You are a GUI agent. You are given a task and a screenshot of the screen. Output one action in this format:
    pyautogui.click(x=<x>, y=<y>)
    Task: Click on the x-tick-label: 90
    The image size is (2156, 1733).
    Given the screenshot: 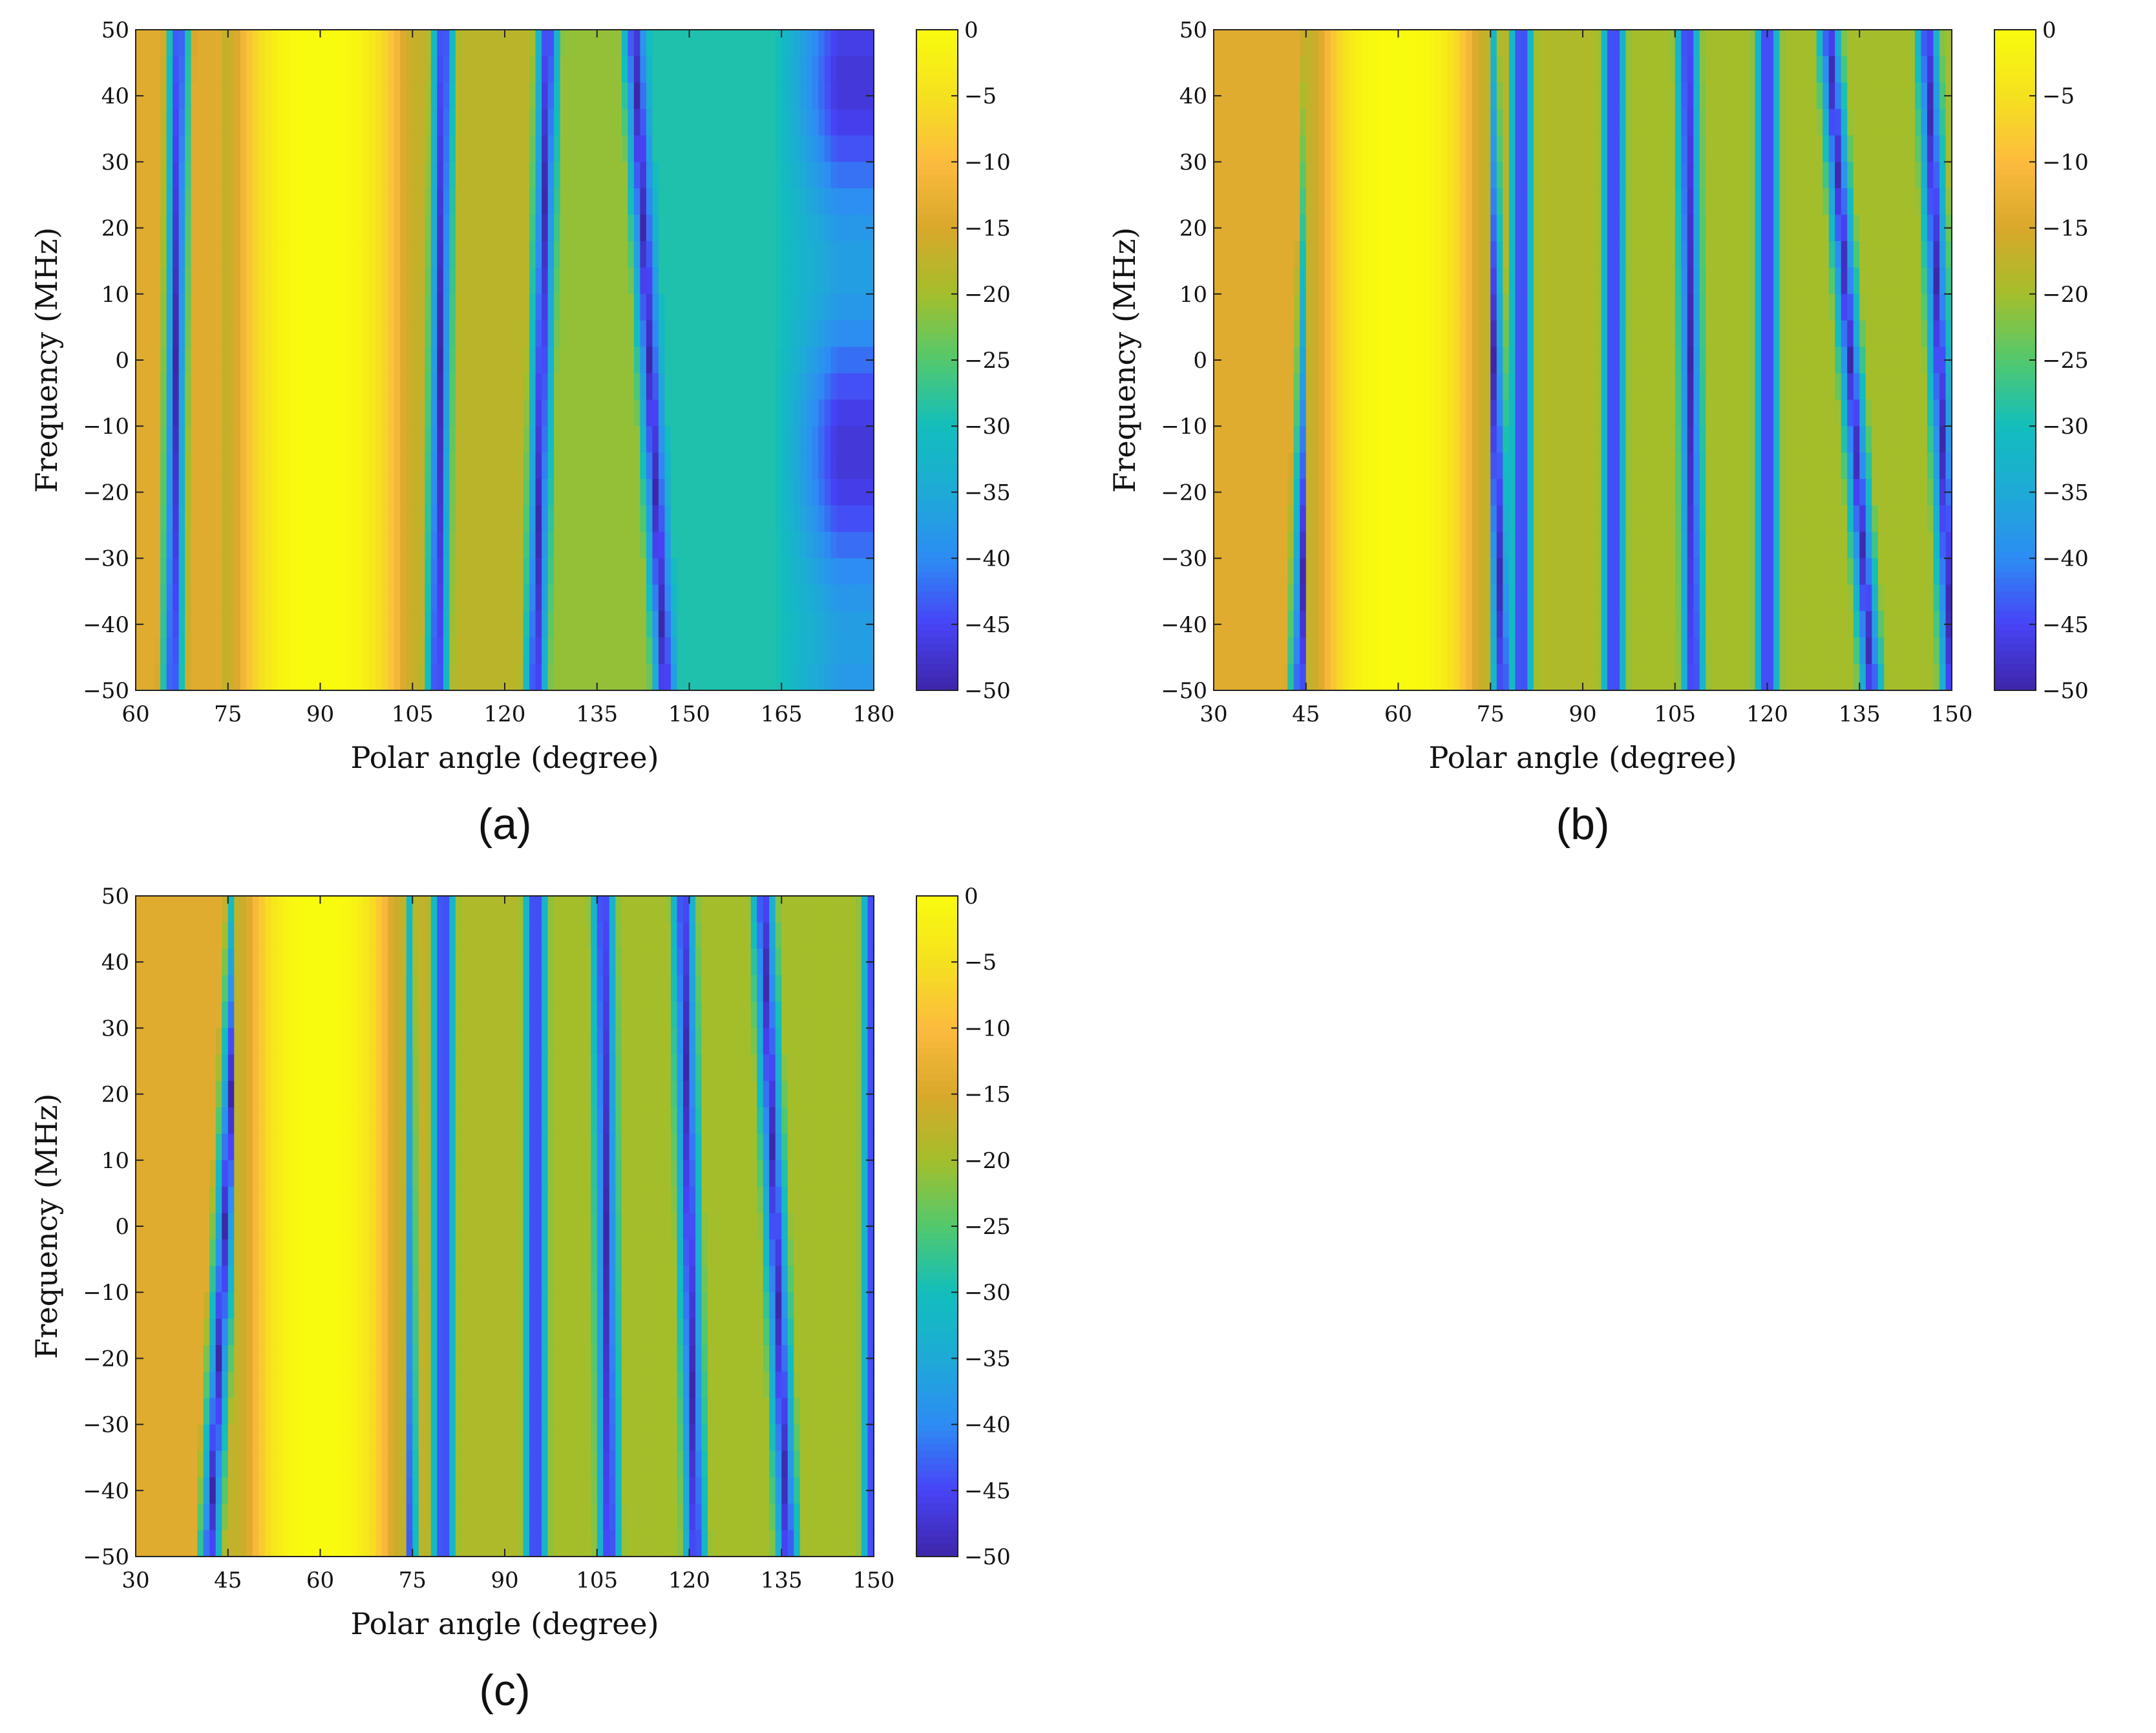 What is the action you would take?
    pyautogui.click(x=320, y=714)
    